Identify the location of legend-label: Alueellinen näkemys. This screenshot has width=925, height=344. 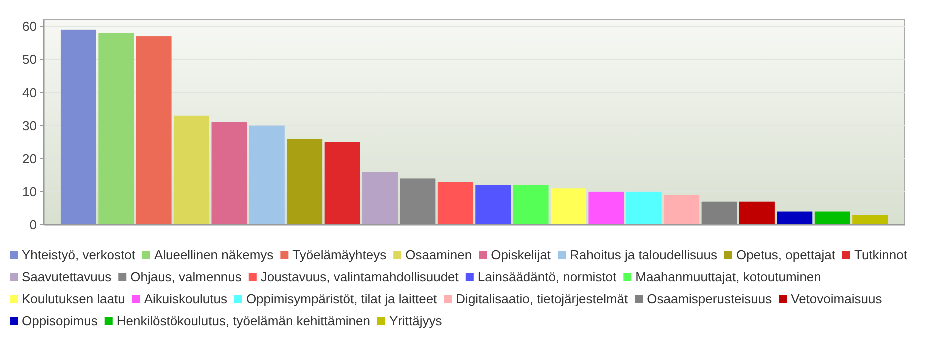
(214, 255).